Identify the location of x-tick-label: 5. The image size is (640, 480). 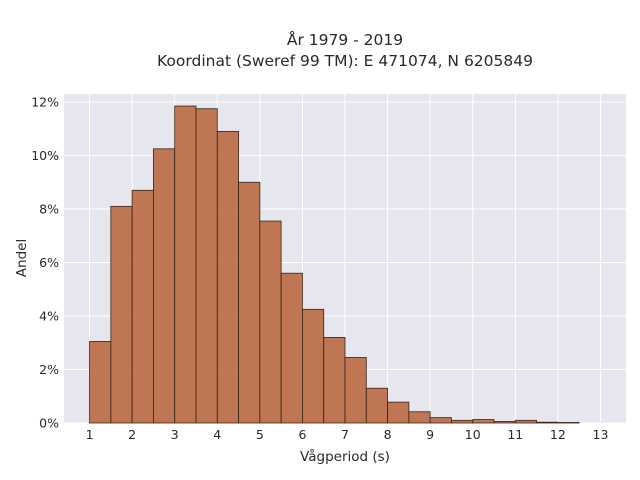
(260, 434).